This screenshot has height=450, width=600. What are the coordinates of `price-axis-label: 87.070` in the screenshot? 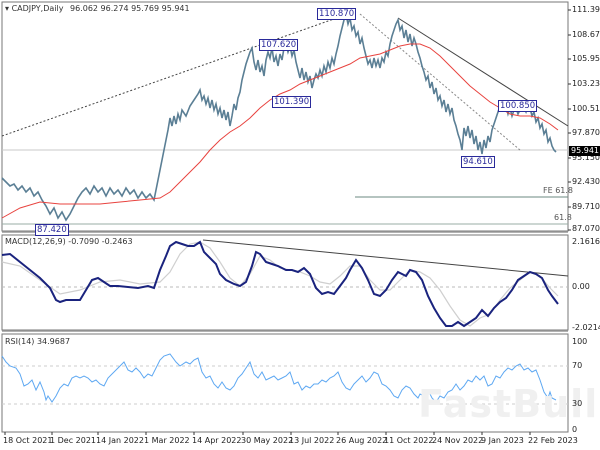 It's located at (586, 228).